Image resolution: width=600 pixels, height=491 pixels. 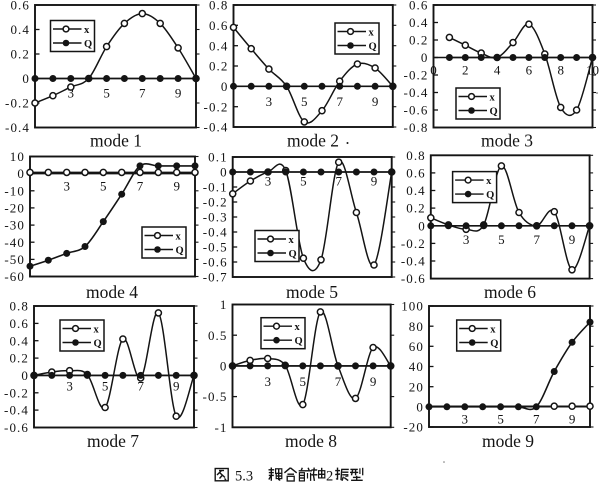 What do you see at coordinates (14, 190) in the screenshot?
I see `svg-text: -10` at bounding box center [14, 190].